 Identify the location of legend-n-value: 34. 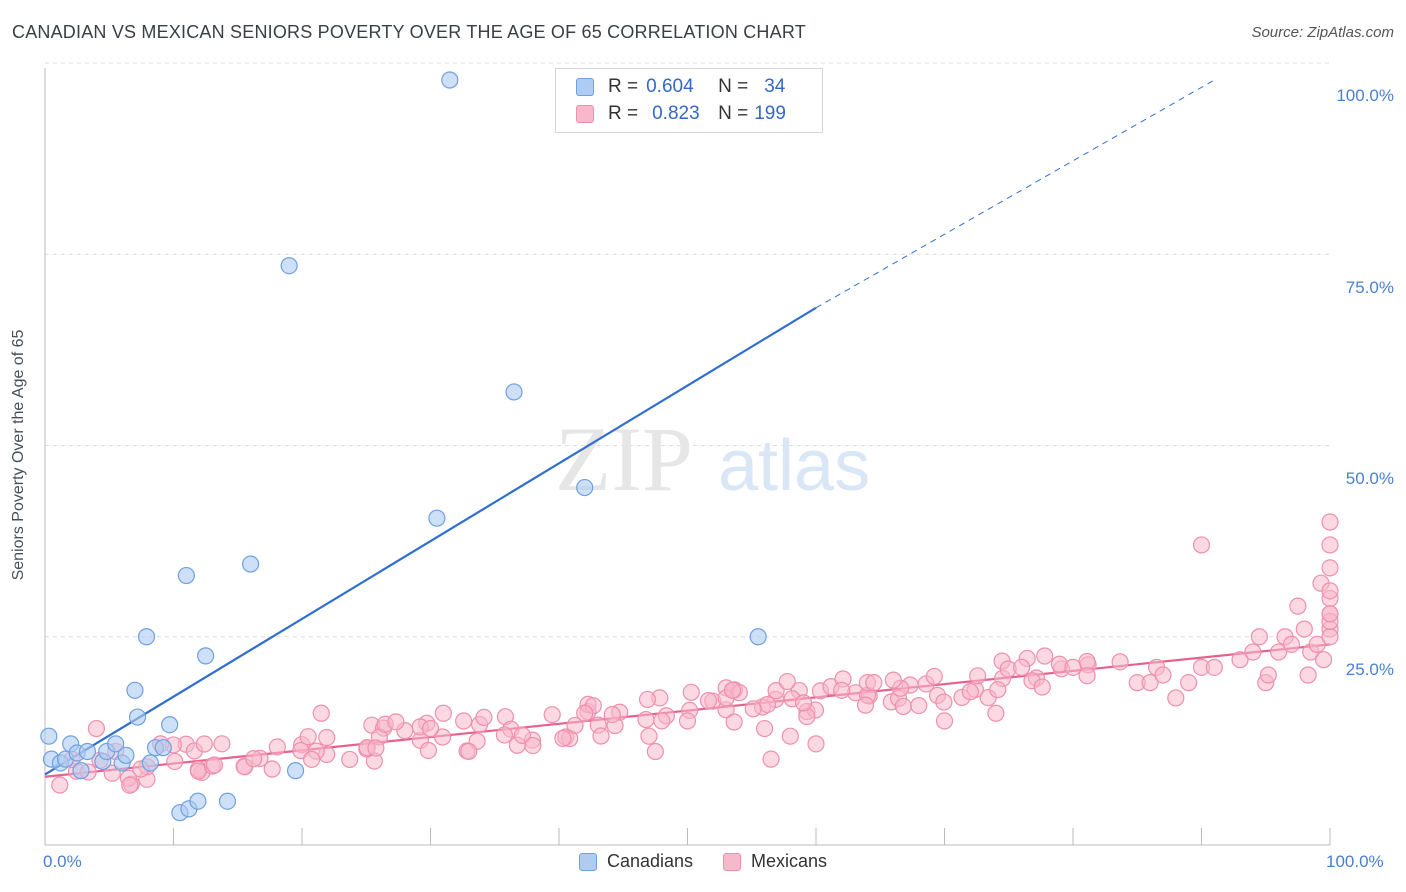
(775, 86).